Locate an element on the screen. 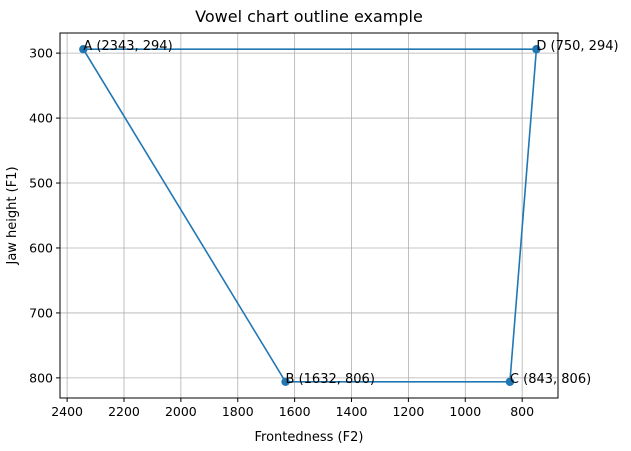 This screenshot has width=631, height=451. x-tick-label: 2000 is located at coordinates (181, 411).